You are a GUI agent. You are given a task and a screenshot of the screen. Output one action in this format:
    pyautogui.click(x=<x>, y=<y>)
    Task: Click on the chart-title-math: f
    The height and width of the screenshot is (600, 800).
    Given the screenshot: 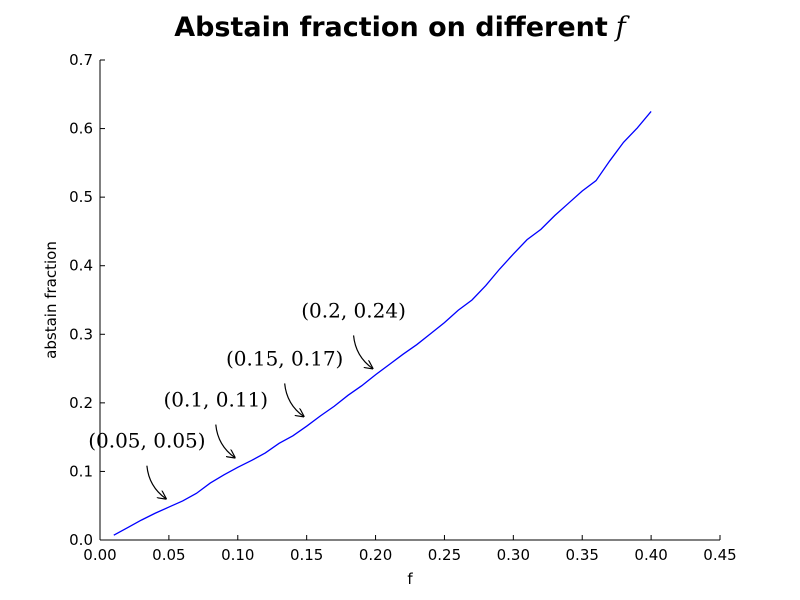 What is the action you would take?
    pyautogui.click(x=622, y=27)
    